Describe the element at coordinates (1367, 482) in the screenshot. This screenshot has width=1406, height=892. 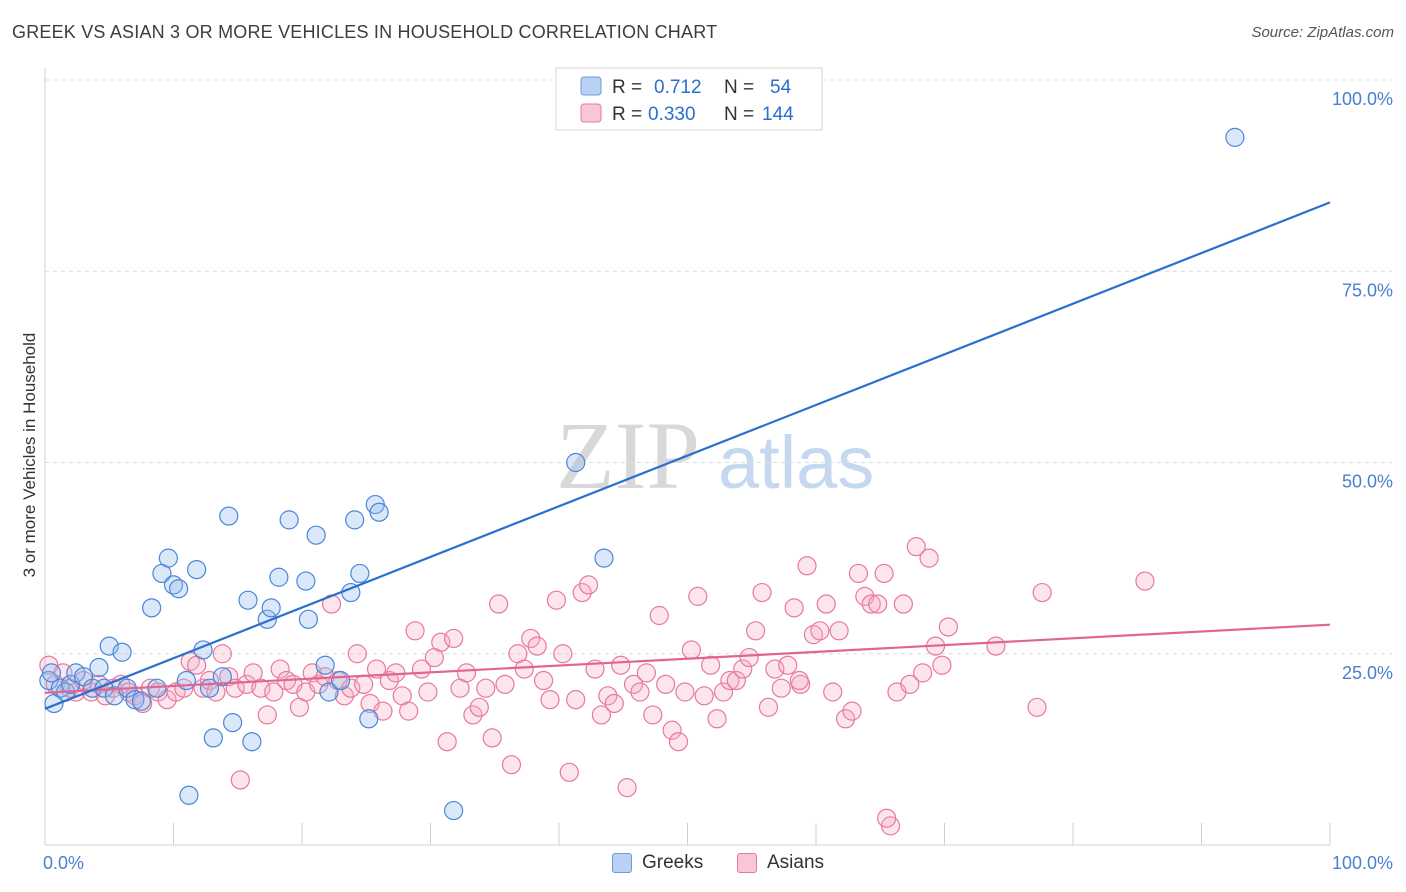
I see `y-tick-label-50: 50.0%` at that location.